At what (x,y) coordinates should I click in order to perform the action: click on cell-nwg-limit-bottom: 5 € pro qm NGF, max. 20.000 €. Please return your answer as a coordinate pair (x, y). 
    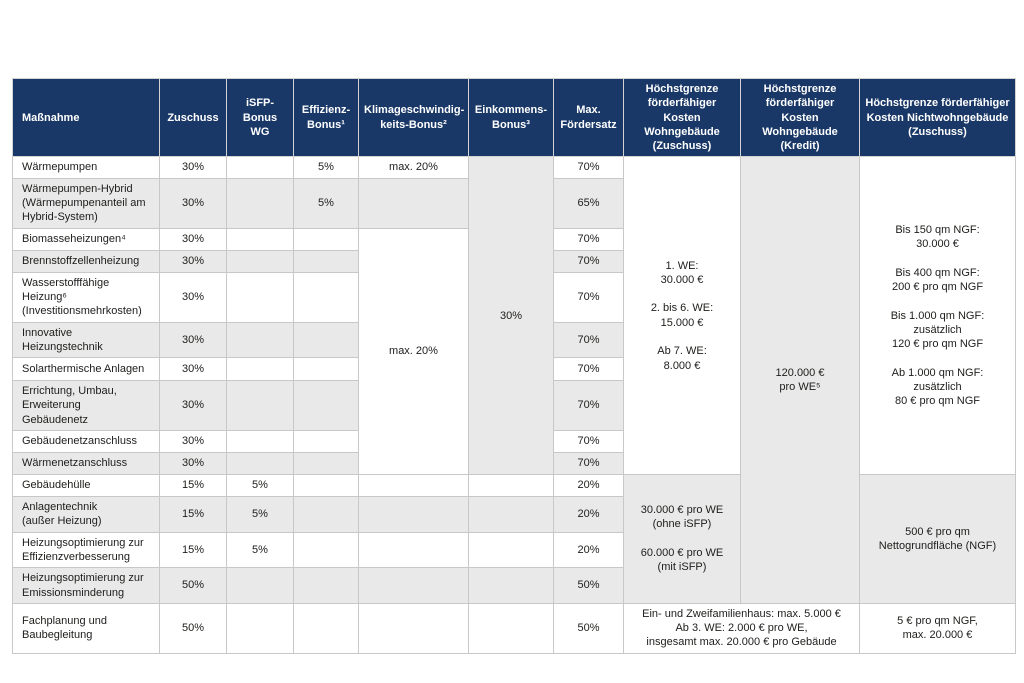
    Looking at the image, I should click on (937, 628).